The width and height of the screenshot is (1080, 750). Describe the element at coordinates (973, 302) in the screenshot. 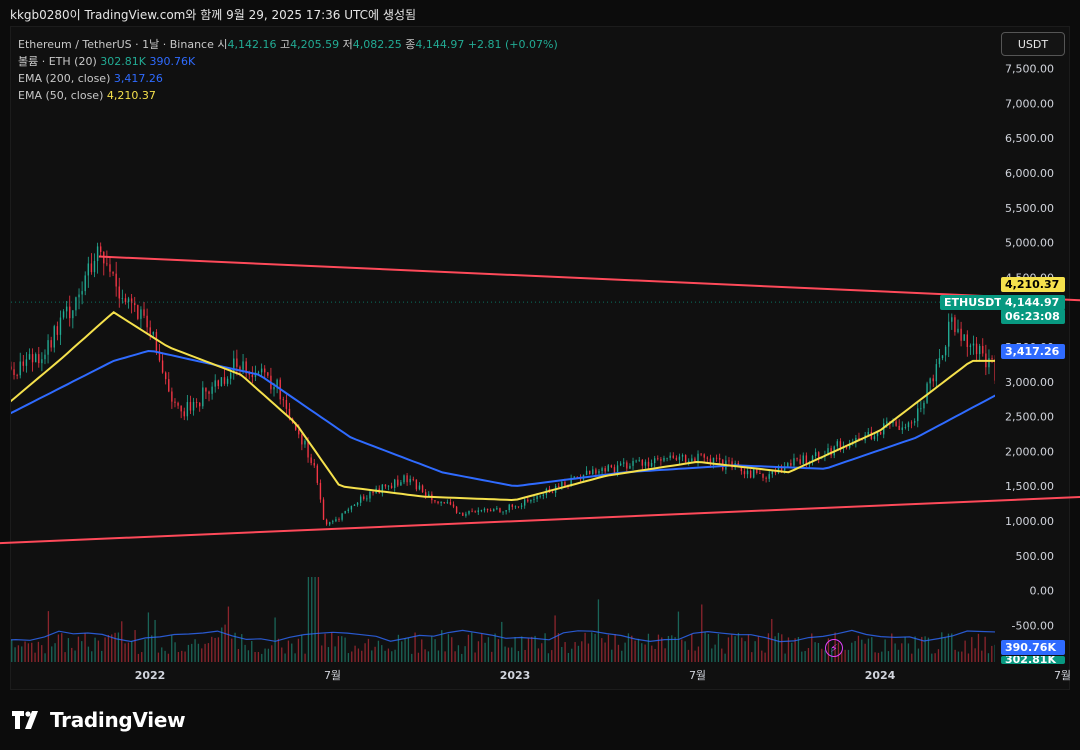

I see `symbol-tag: ETHUSDT` at that location.